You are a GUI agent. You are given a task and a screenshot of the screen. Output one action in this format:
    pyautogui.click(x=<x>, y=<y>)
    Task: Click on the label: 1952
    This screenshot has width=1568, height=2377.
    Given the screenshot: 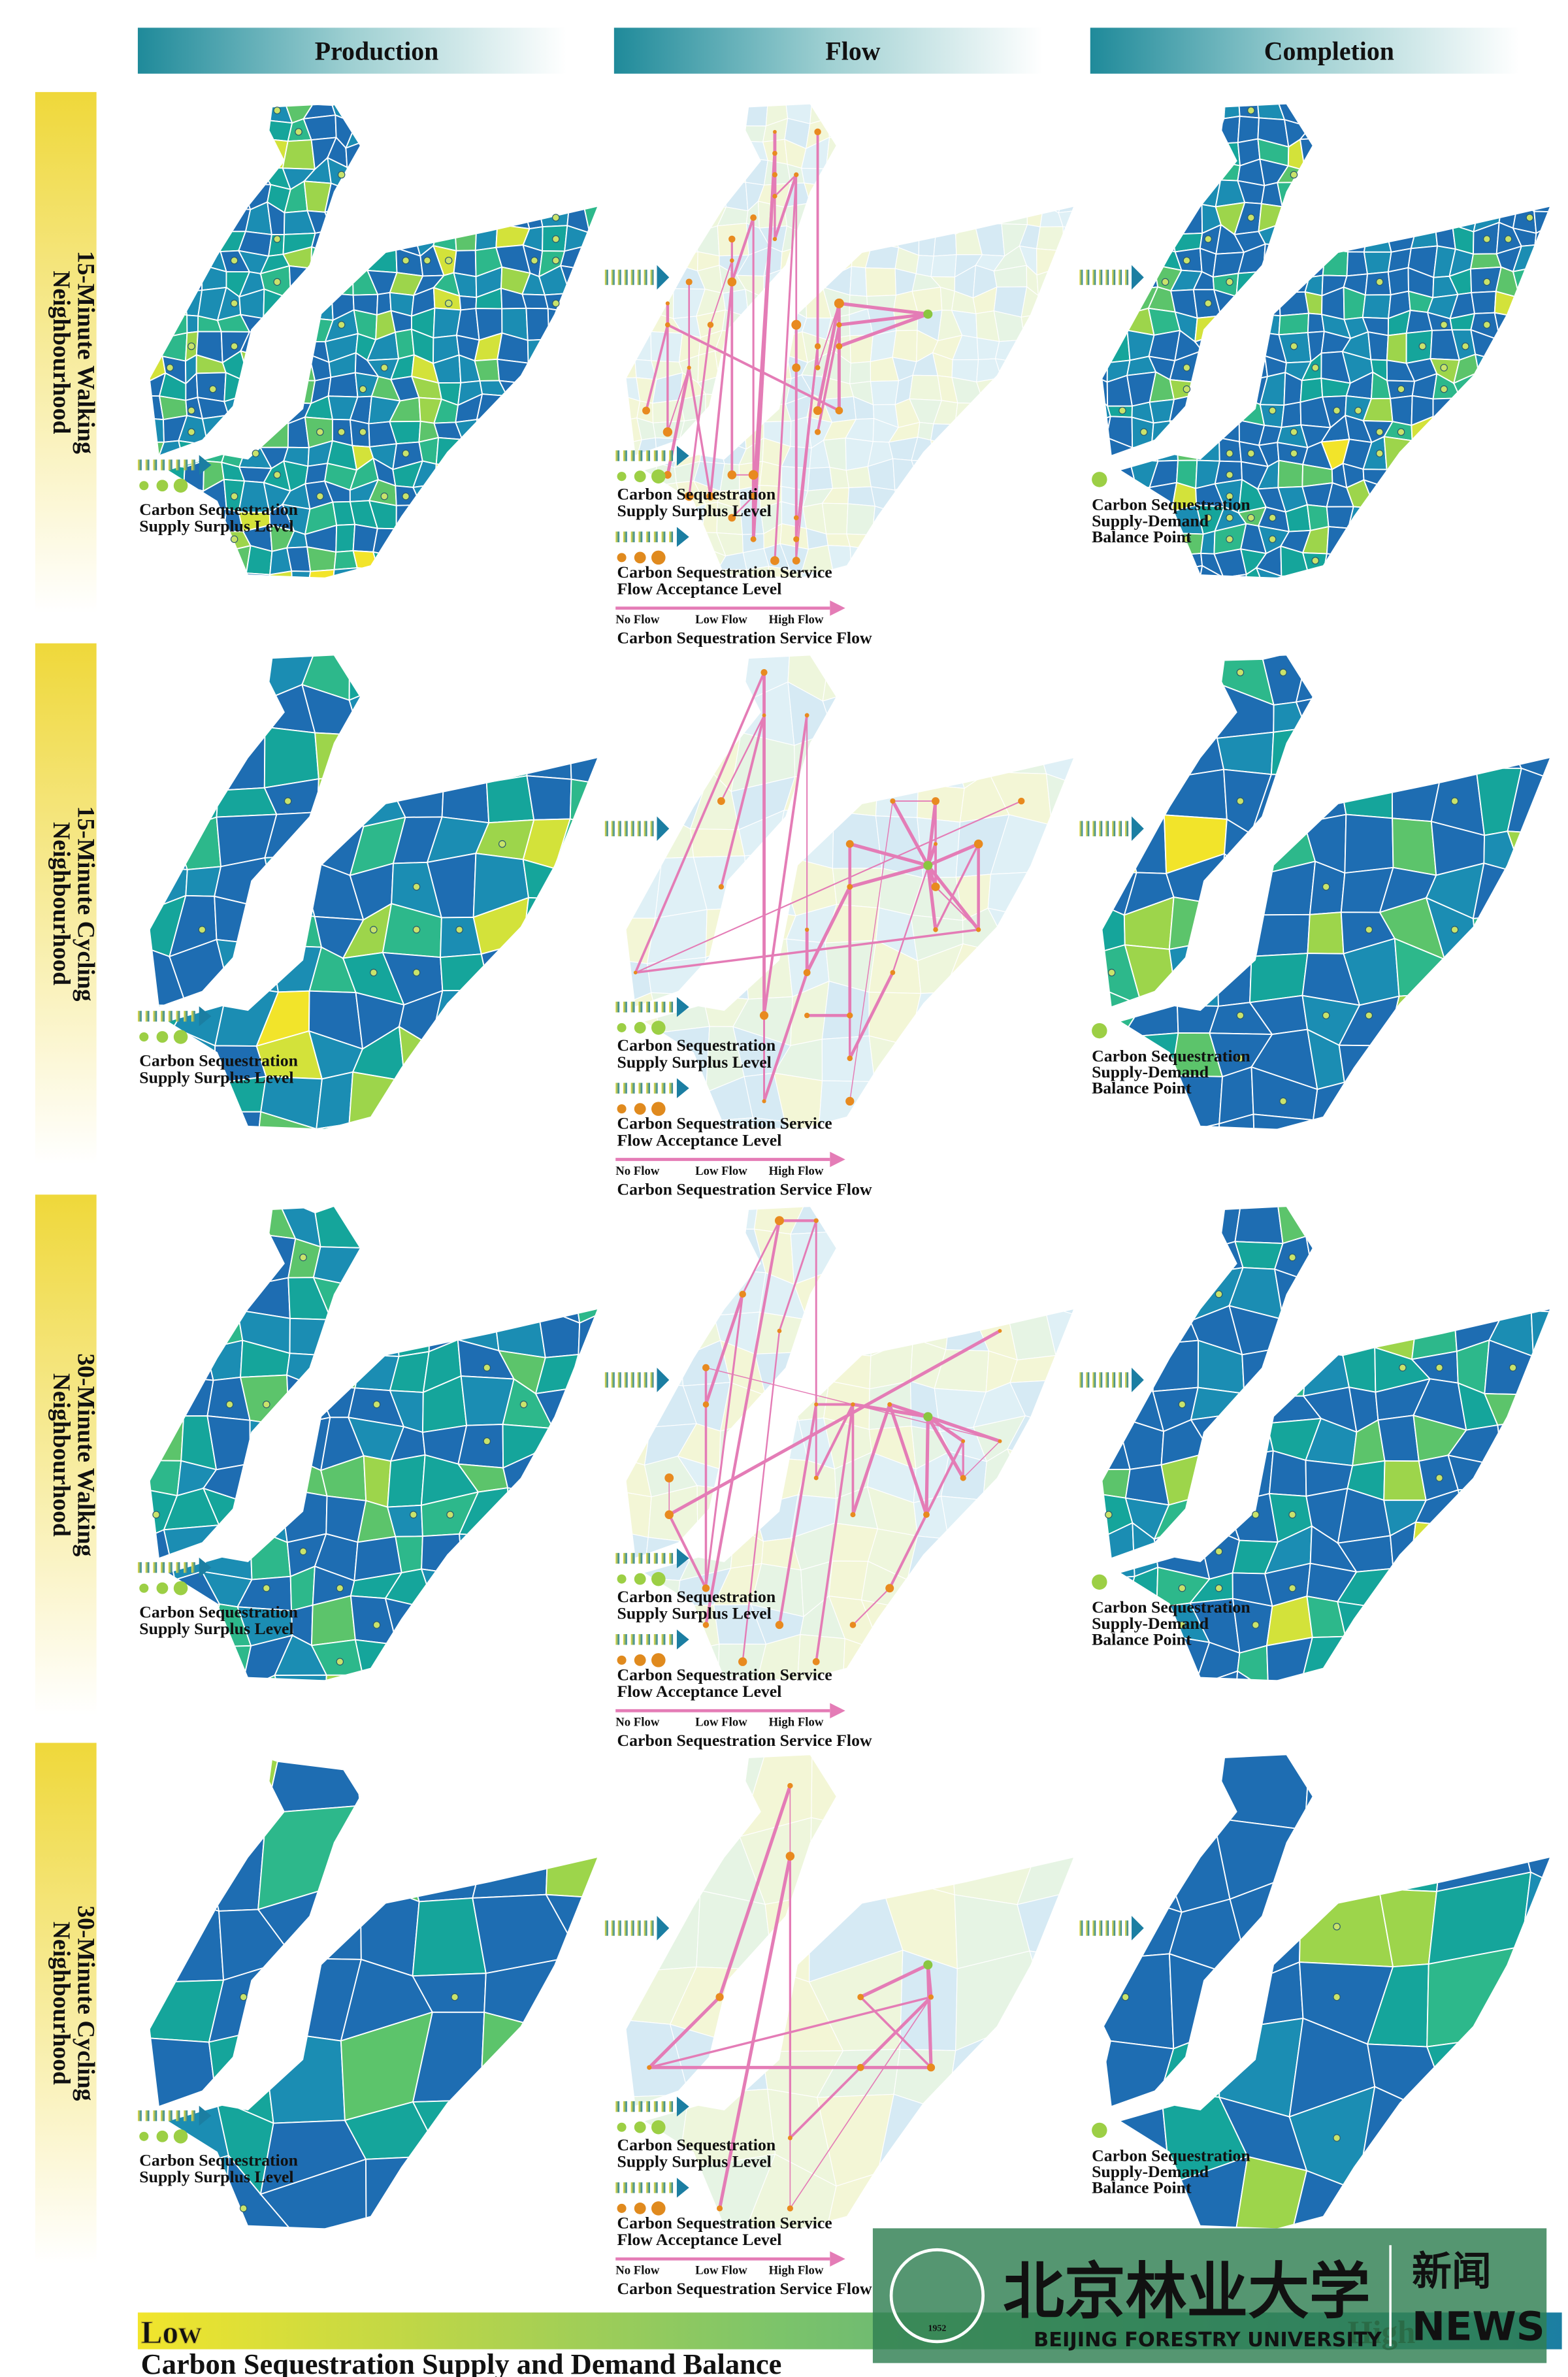 What is the action you would take?
    pyautogui.click(x=937, y=2328)
    